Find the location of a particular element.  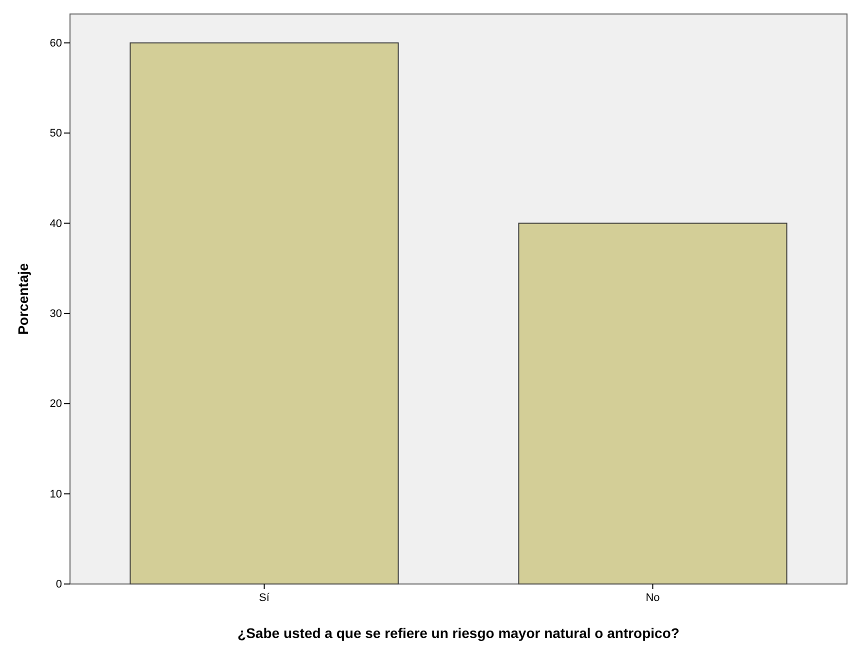

y-tick-label: 30 is located at coordinates (56, 314).